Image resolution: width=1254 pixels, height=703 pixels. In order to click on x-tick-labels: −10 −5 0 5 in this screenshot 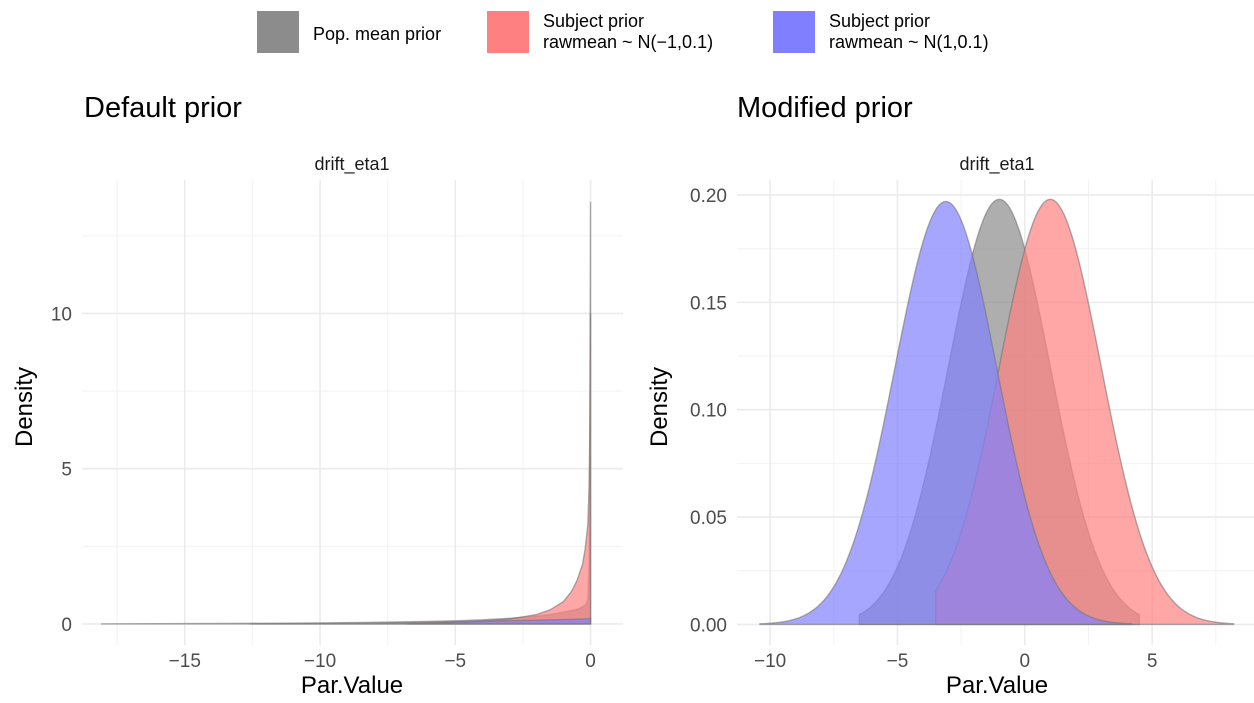, I will do `click(955, 661)`.